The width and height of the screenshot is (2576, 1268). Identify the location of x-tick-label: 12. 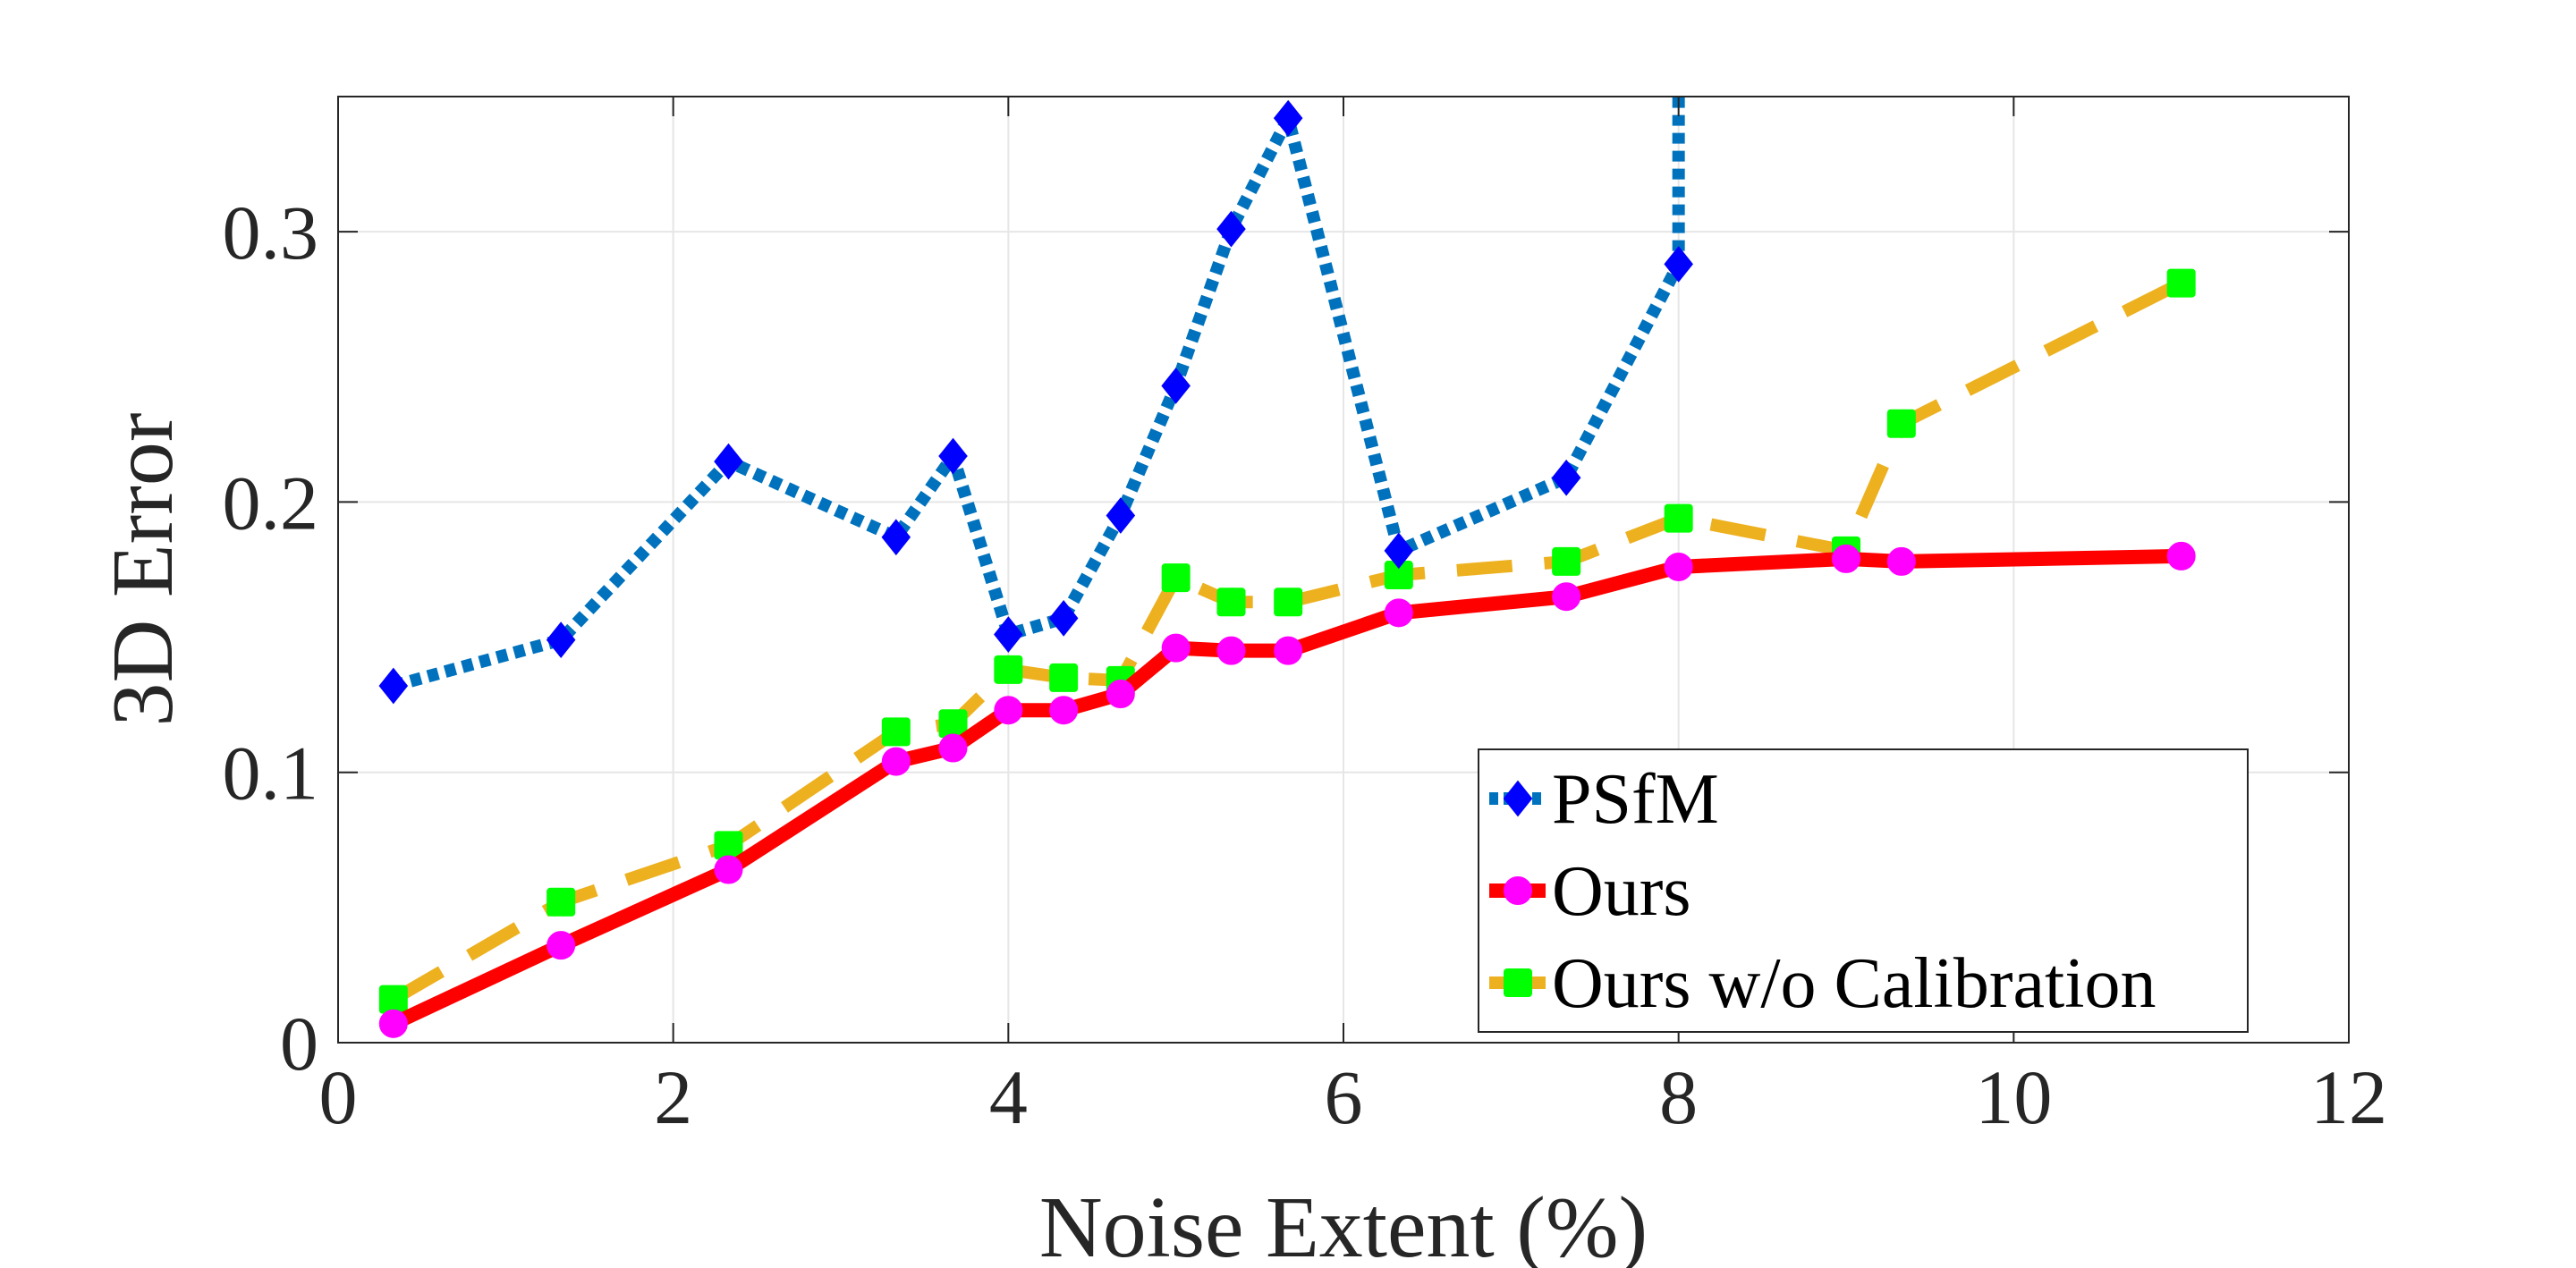
(2348, 1097).